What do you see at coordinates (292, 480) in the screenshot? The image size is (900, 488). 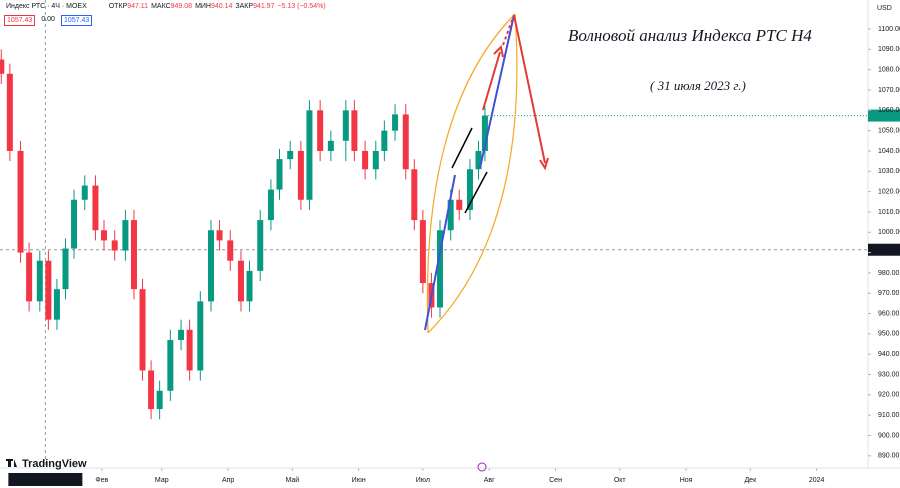 I see `x-tick-label: Май` at bounding box center [292, 480].